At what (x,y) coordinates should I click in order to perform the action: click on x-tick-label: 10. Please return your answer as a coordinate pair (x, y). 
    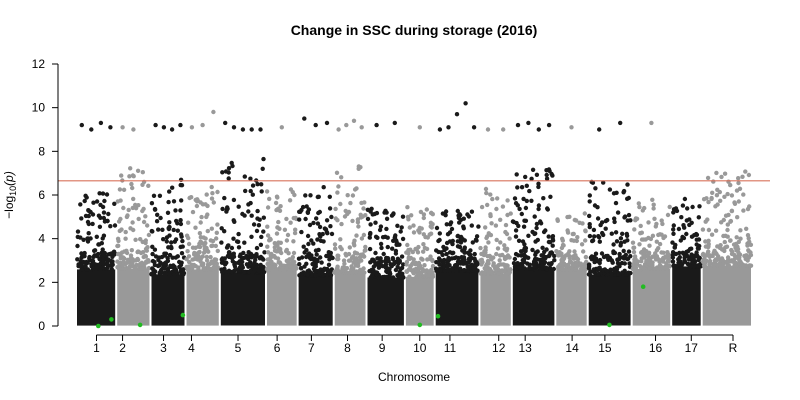
    Looking at the image, I should click on (420, 348).